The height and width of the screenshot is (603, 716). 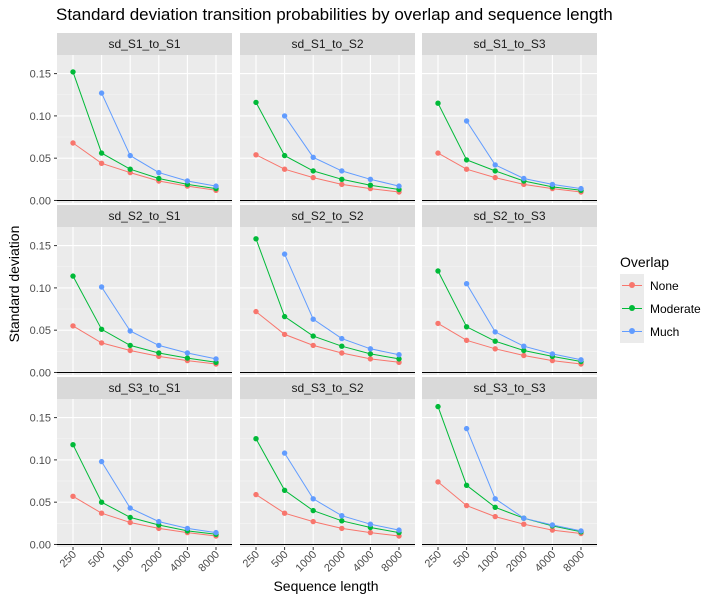 What do you see at coordinates (209, 562) in the screenshot?
I see `x-tick-label: 8000` at bounding box center [209, 562].